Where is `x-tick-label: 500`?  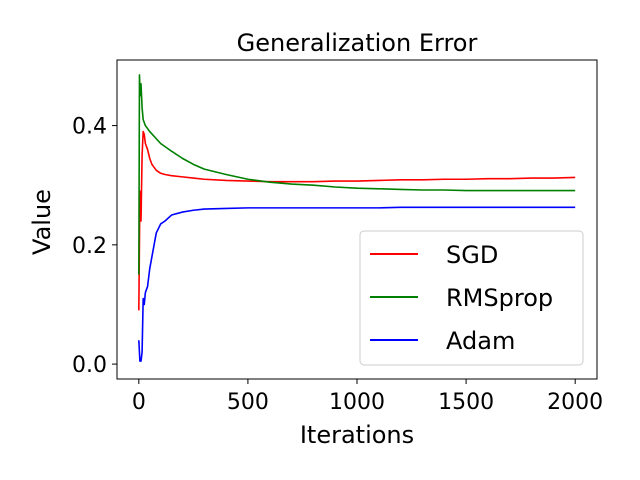 x-tick-label: 500 is located at coordinates (248, 402).